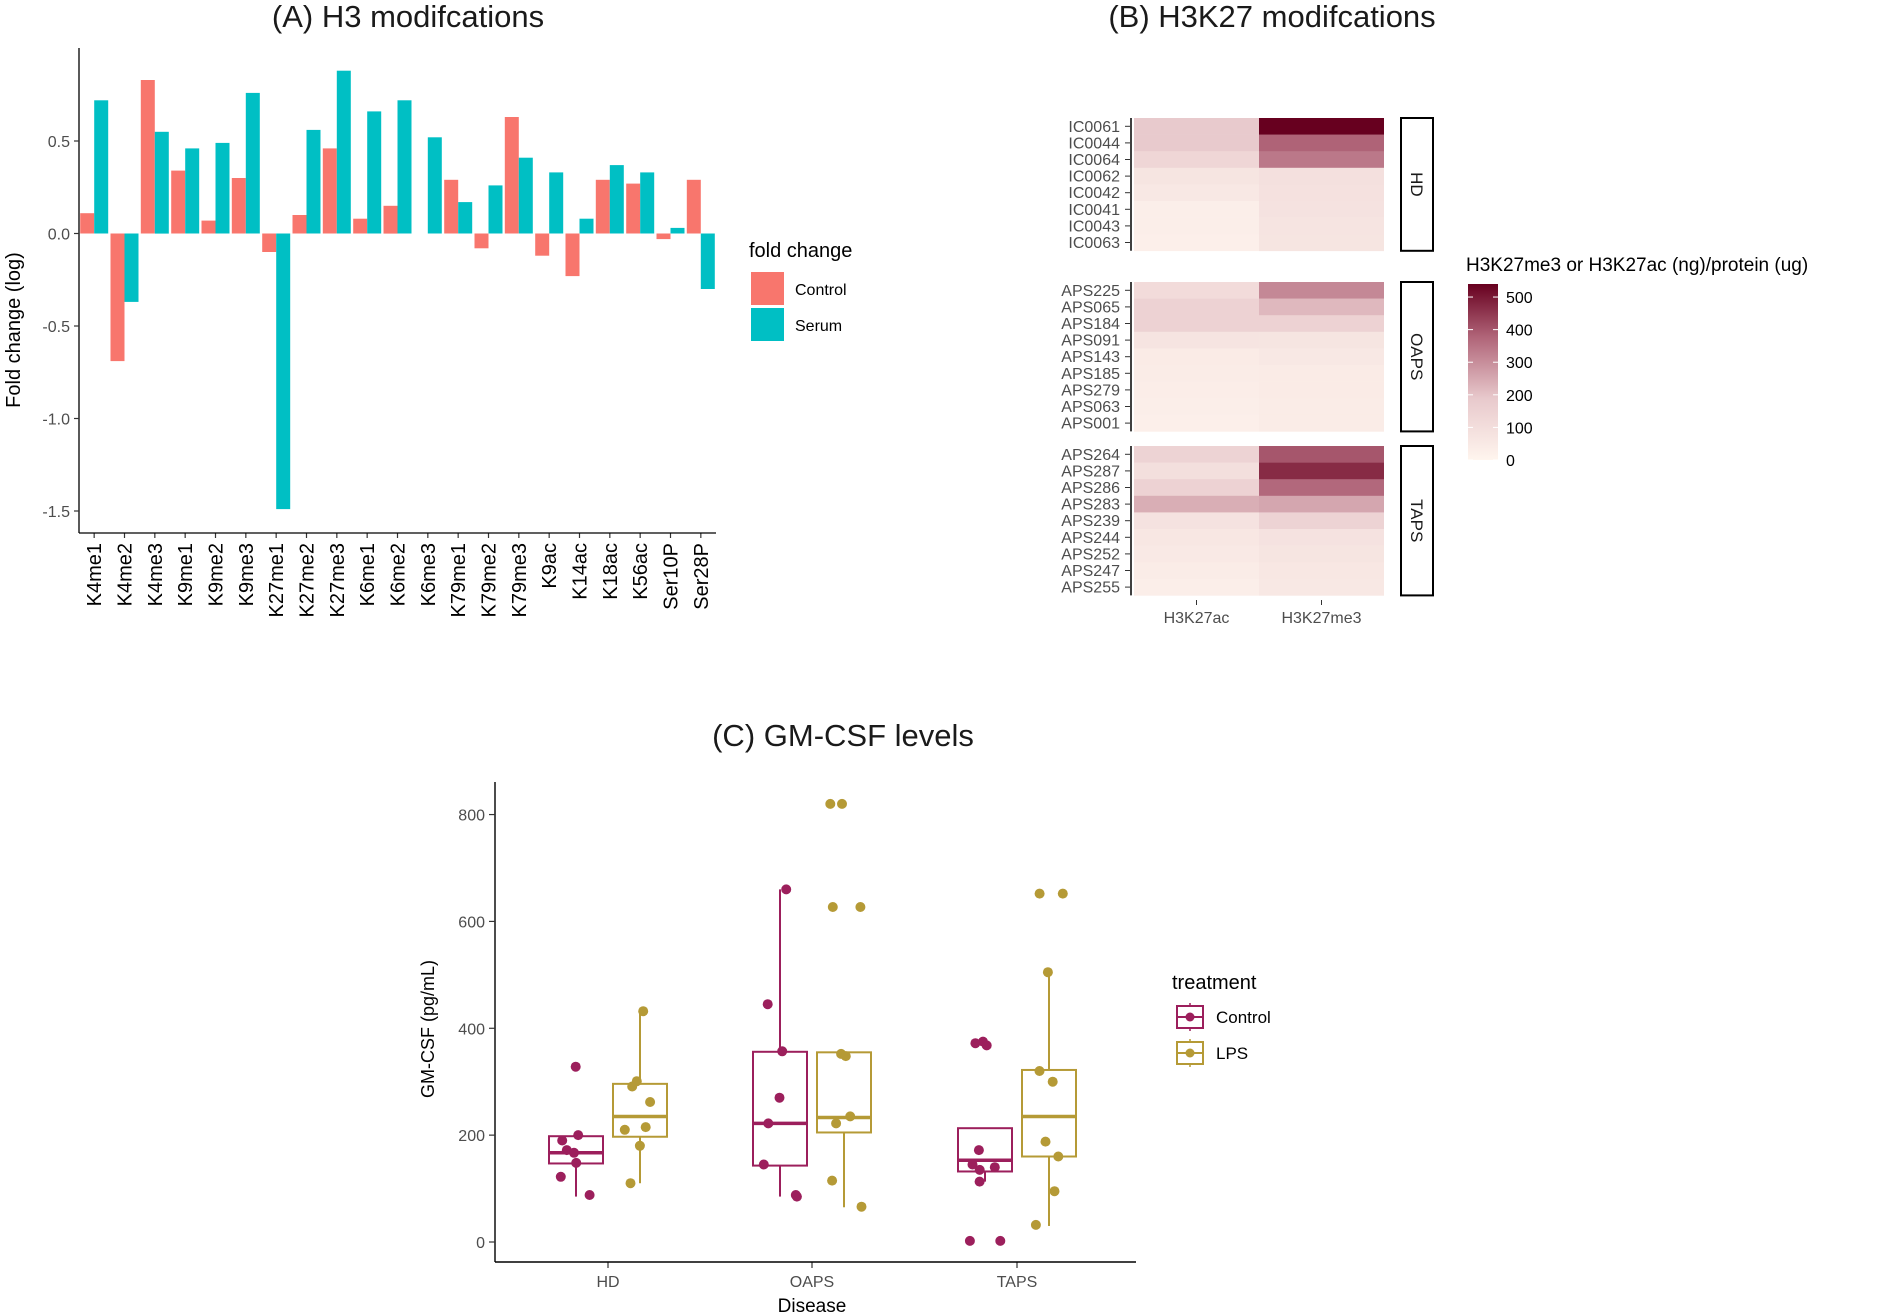  What do you see at coordinates (1196, 143) in the screenshot?
I see `heatmap-cell-ic0044-h3k27ac` at bounding box center [1196, 143].